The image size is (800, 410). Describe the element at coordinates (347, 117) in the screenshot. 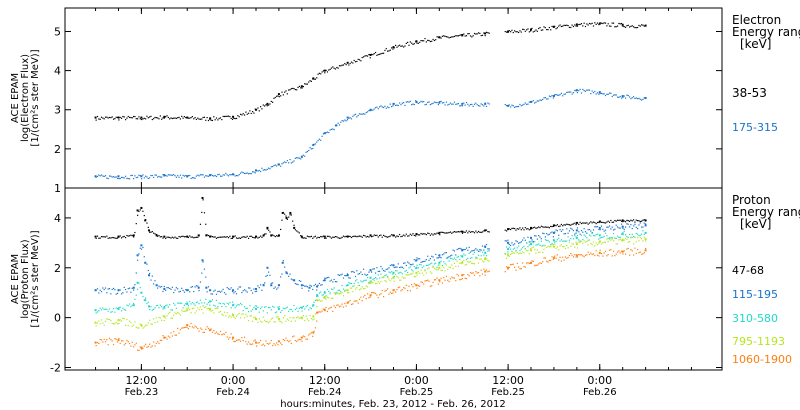

I see `electron-data-point` at that location.